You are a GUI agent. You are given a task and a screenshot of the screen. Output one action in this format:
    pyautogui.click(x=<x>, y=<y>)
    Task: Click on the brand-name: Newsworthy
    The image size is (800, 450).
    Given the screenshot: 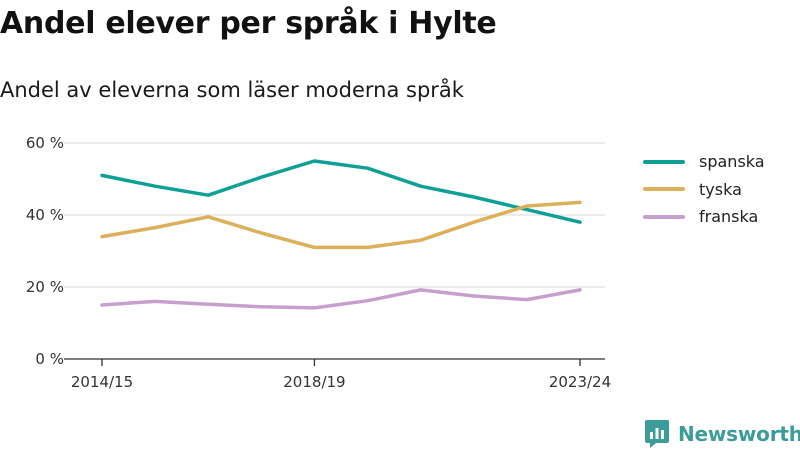 What is the action you would take?
    pyautogui.click(x=739, y=434)
    